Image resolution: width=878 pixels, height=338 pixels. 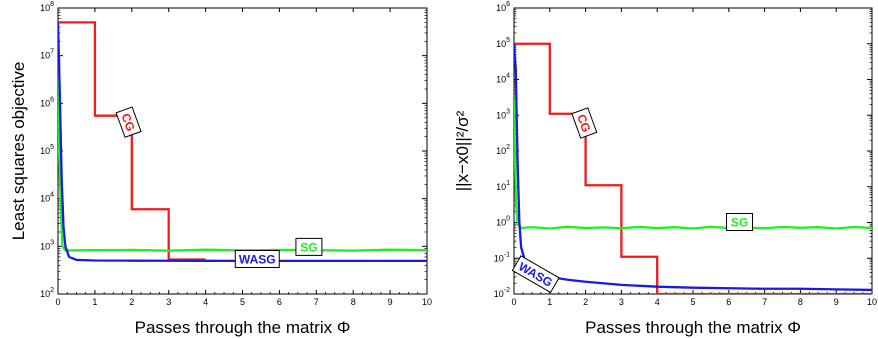 I want to click on y-tick-label: 10⁷, so click(x=47, y=55).